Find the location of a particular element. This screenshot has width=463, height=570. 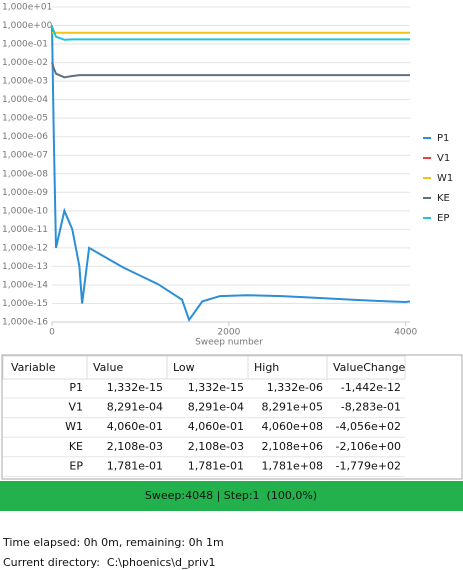

legend-label: KE is located at coordinates (443, 198).